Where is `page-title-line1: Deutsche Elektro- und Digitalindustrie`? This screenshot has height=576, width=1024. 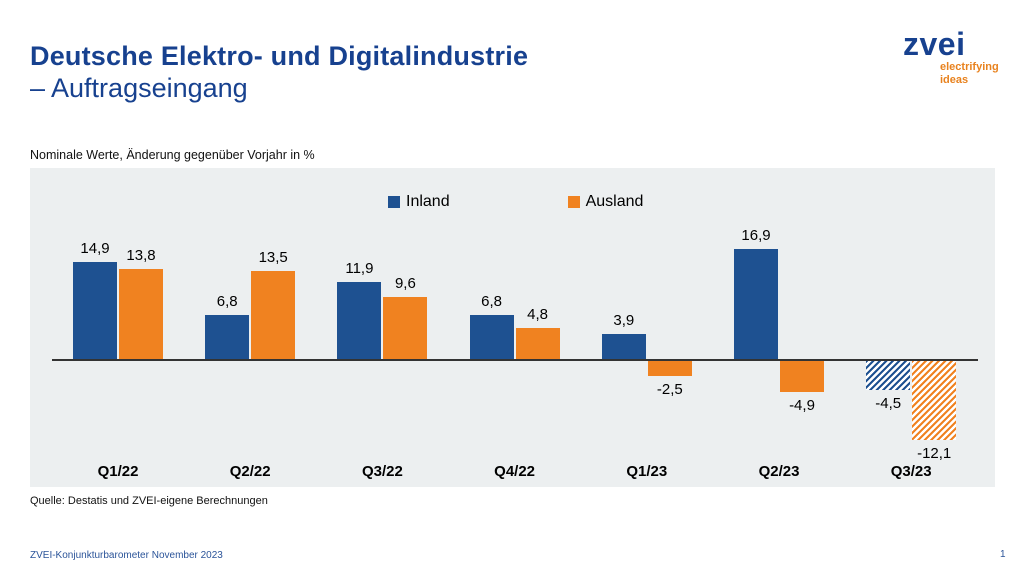 page-title-line1: Deutsche Elektro- und Digitalindustrie is located at coordinates (279, 56).